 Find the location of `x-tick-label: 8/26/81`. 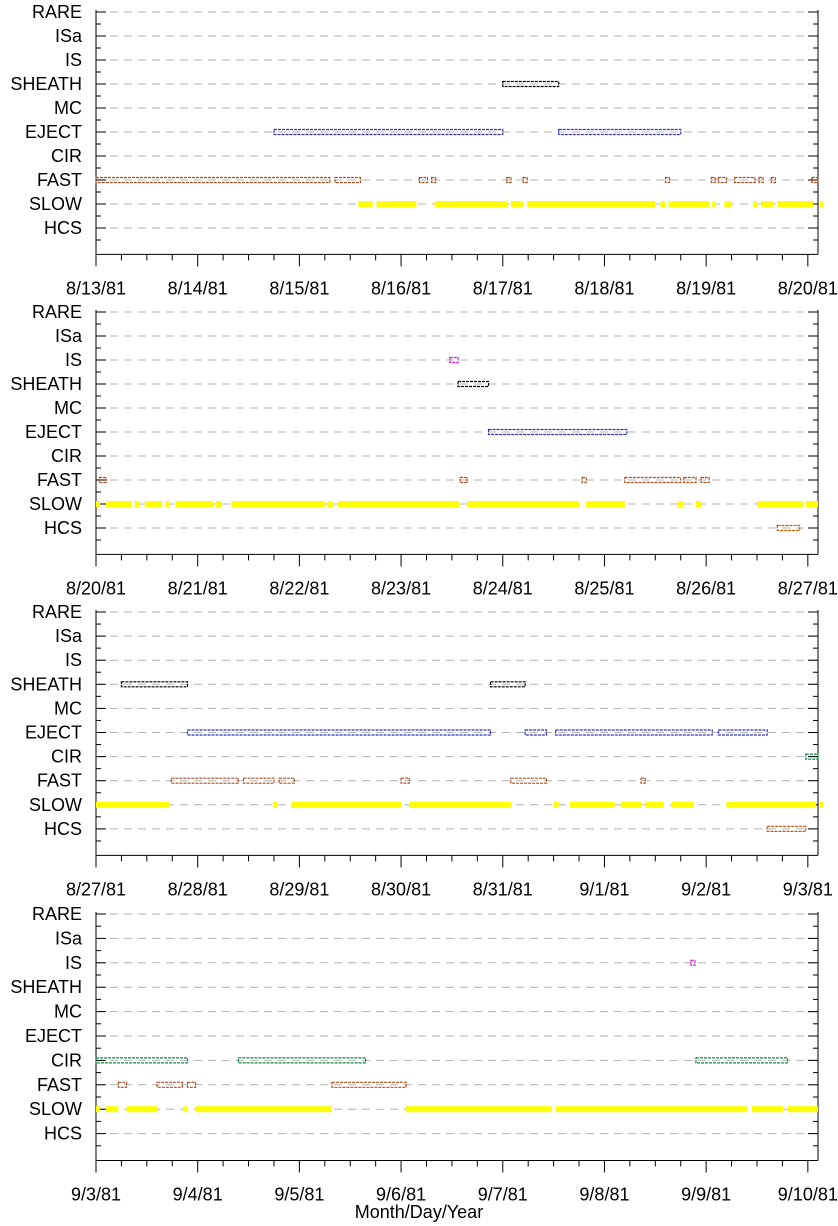

x-tick-label: 8/26/81 is located at coordinates (706, 588).